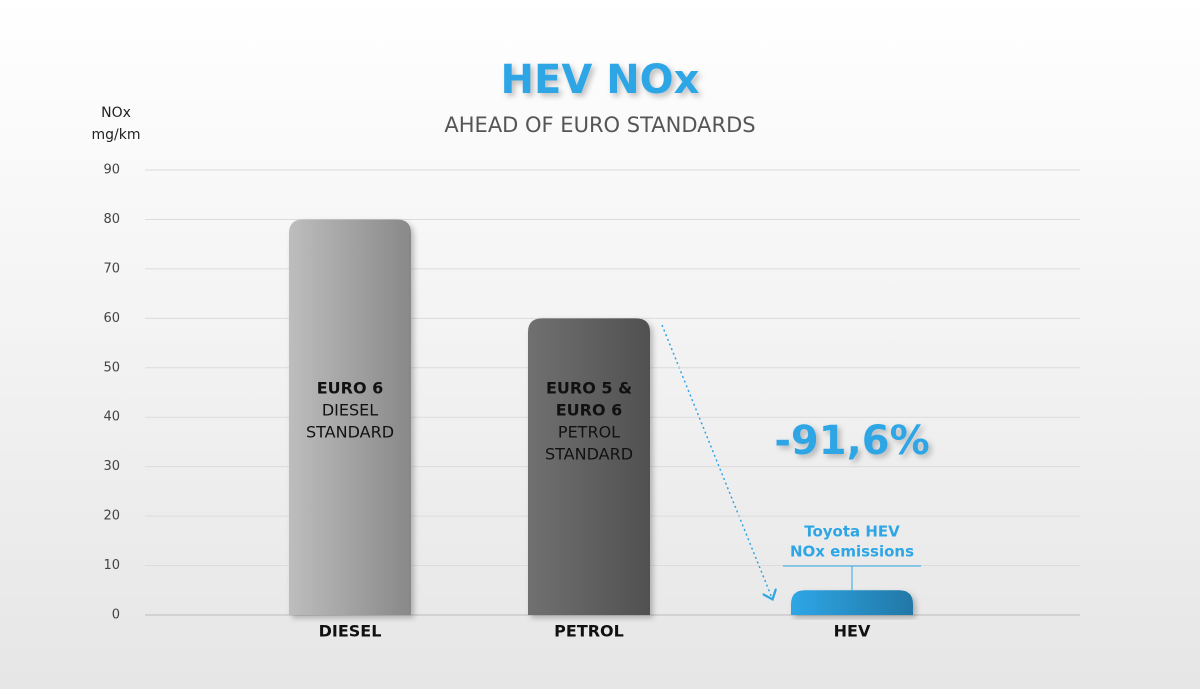 This screenshot has width=1200, height=689. I want to click on y-tick-label: 40, so click(111, 417).